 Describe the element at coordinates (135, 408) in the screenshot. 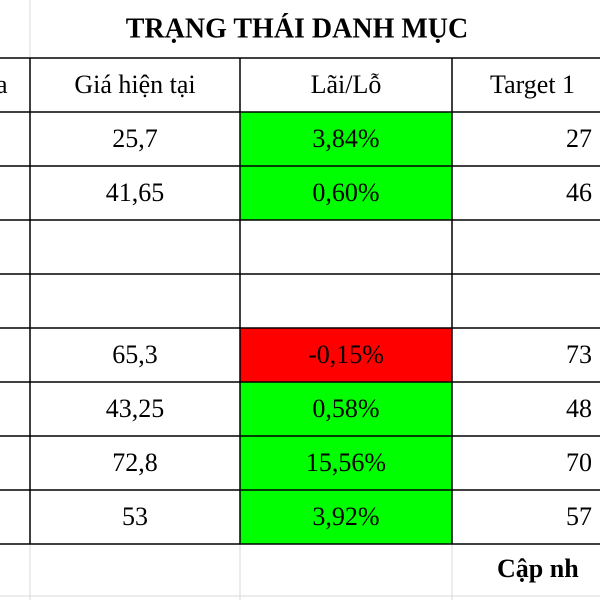

I see `price-cell: 43,25` at that location.